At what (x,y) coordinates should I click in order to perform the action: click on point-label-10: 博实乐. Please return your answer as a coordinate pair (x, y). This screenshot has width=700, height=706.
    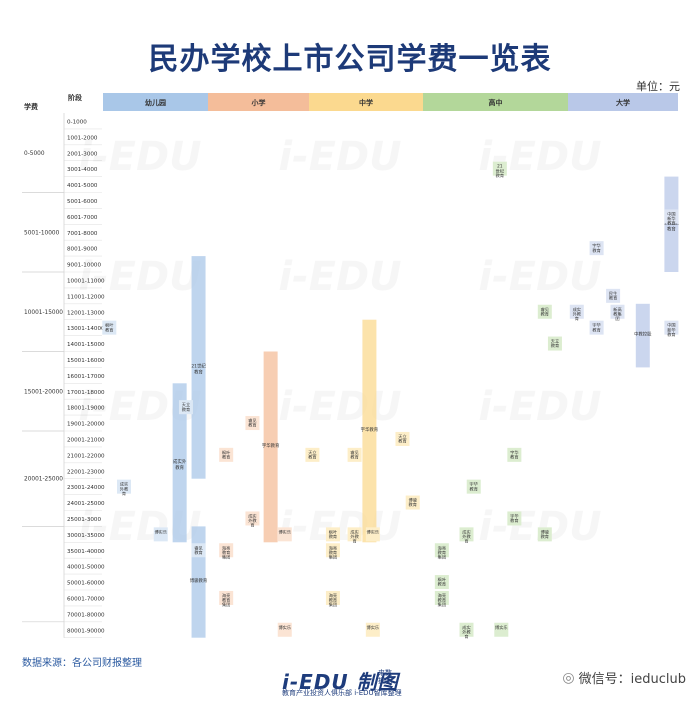
    Looking at the image, I should click on (284, 531).